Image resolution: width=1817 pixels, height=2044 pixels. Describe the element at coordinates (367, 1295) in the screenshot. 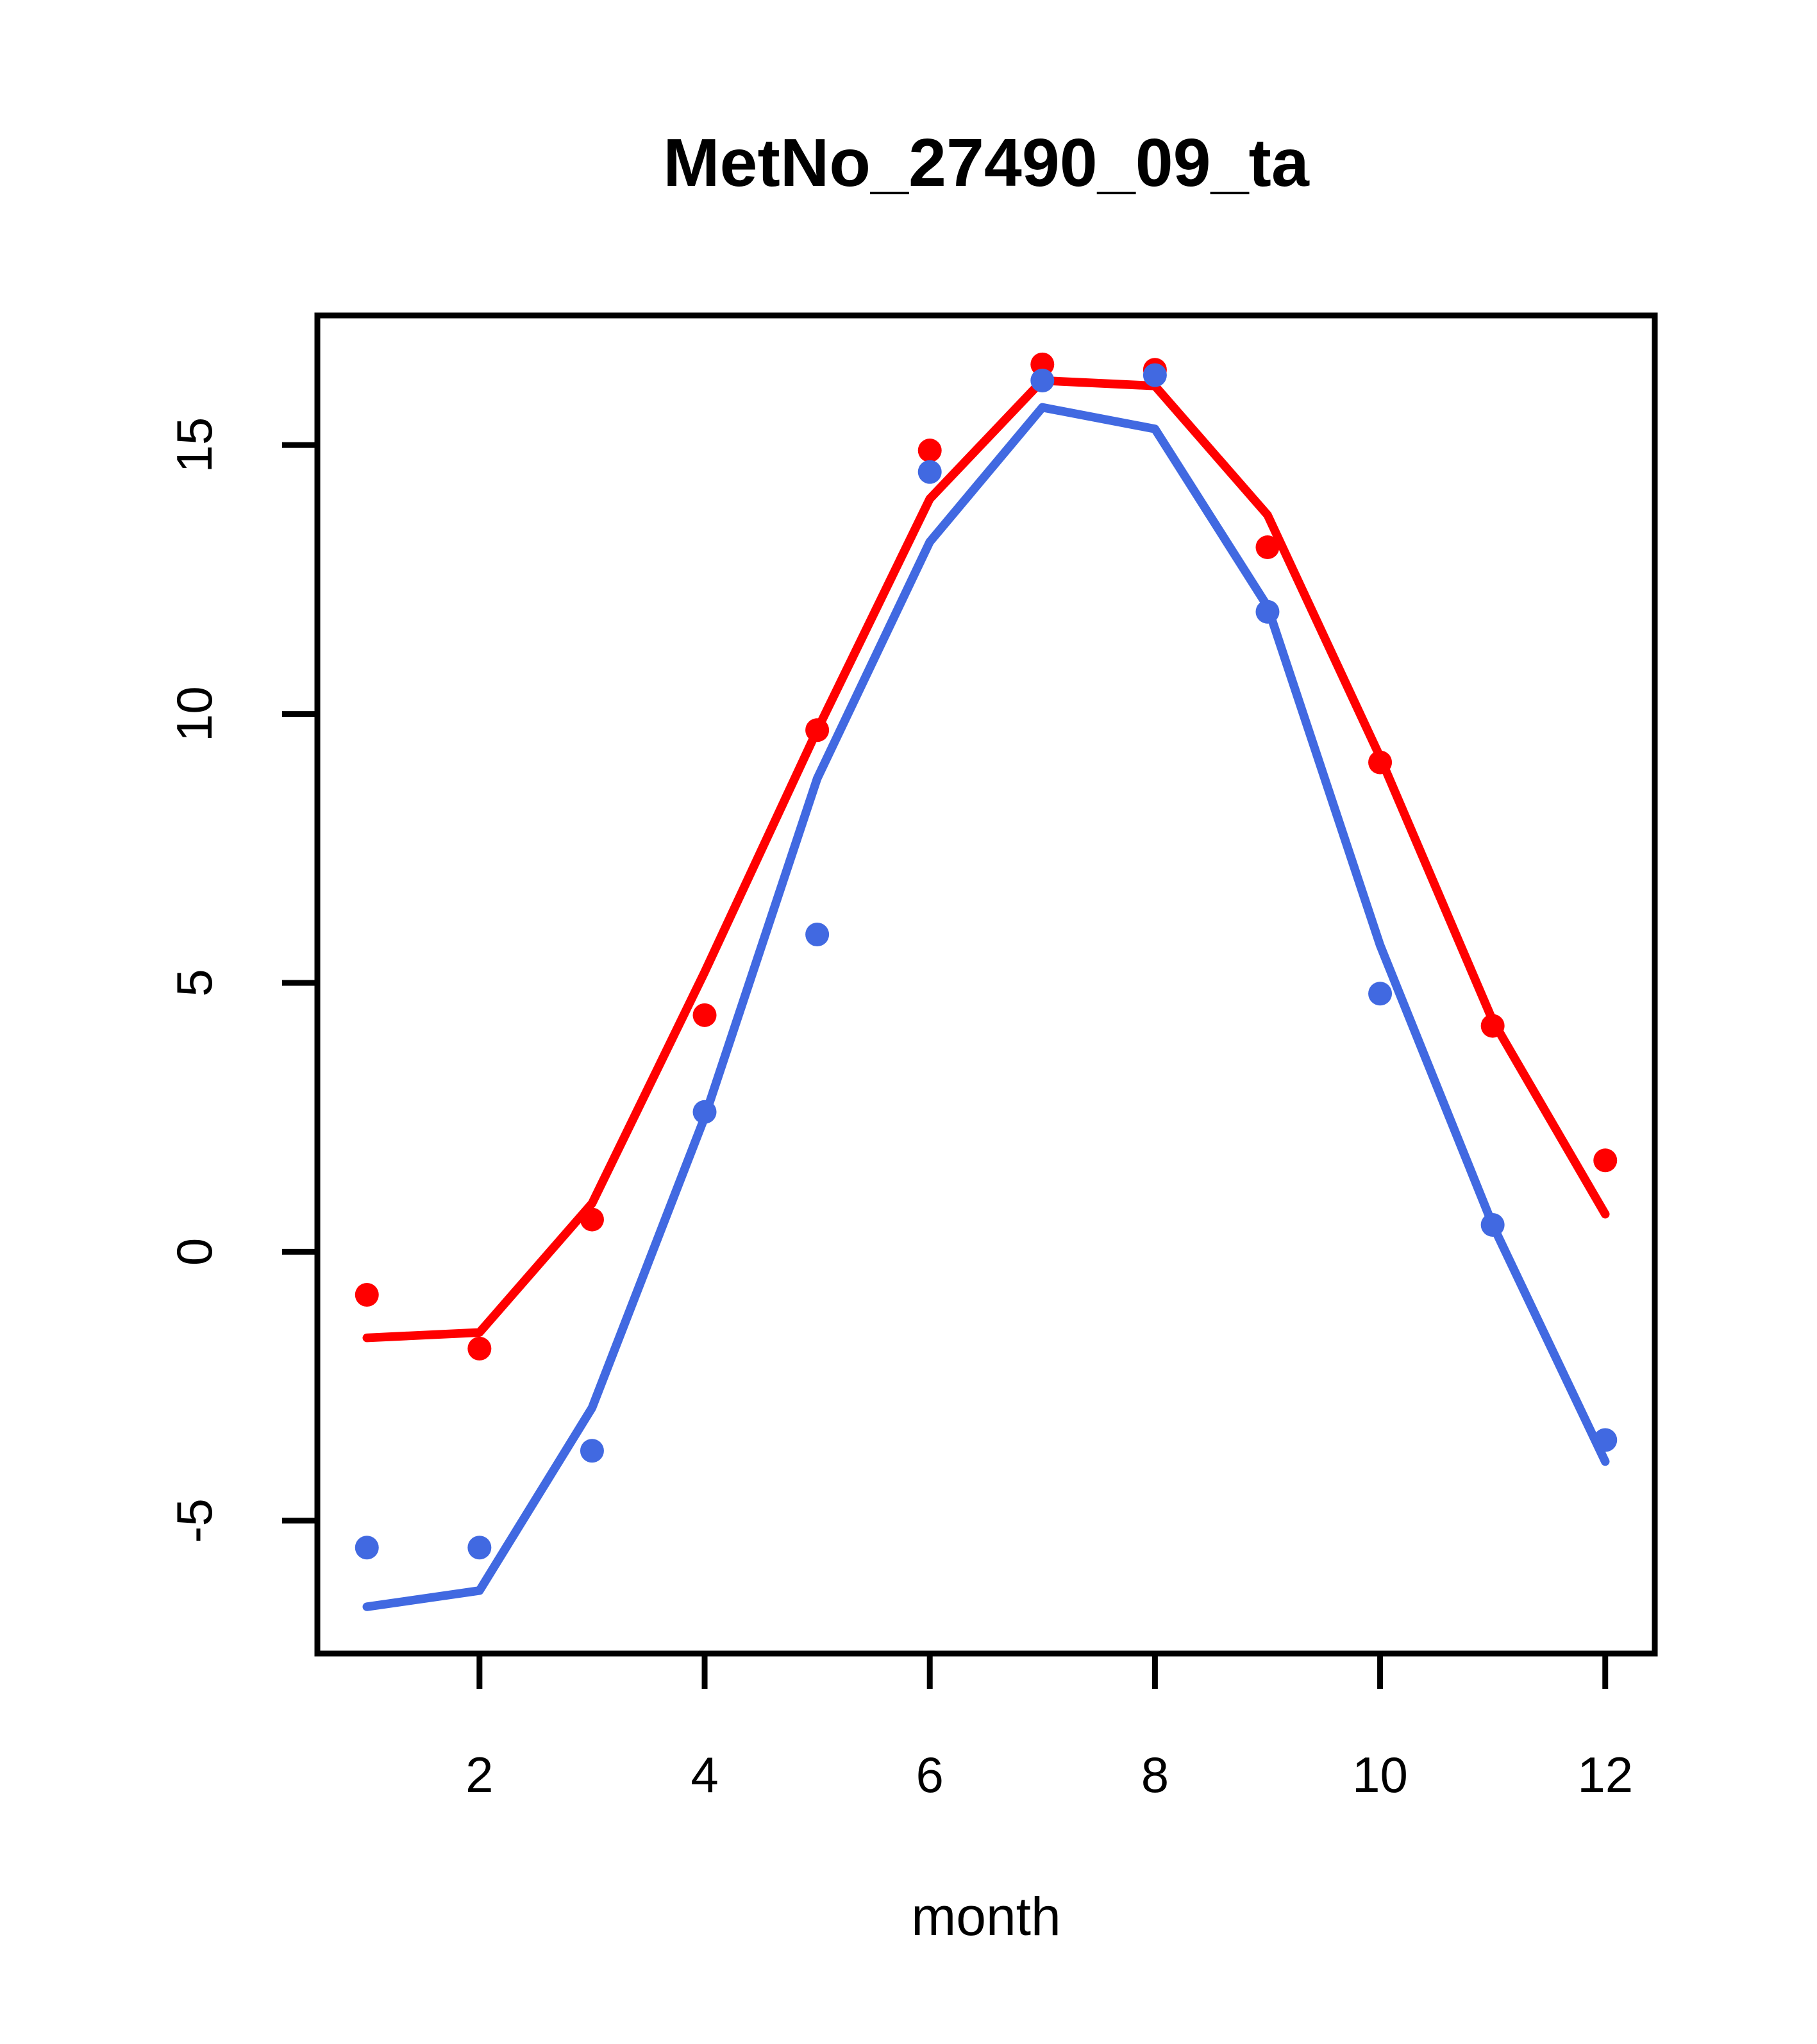

I see `red-point-m1` at that location.